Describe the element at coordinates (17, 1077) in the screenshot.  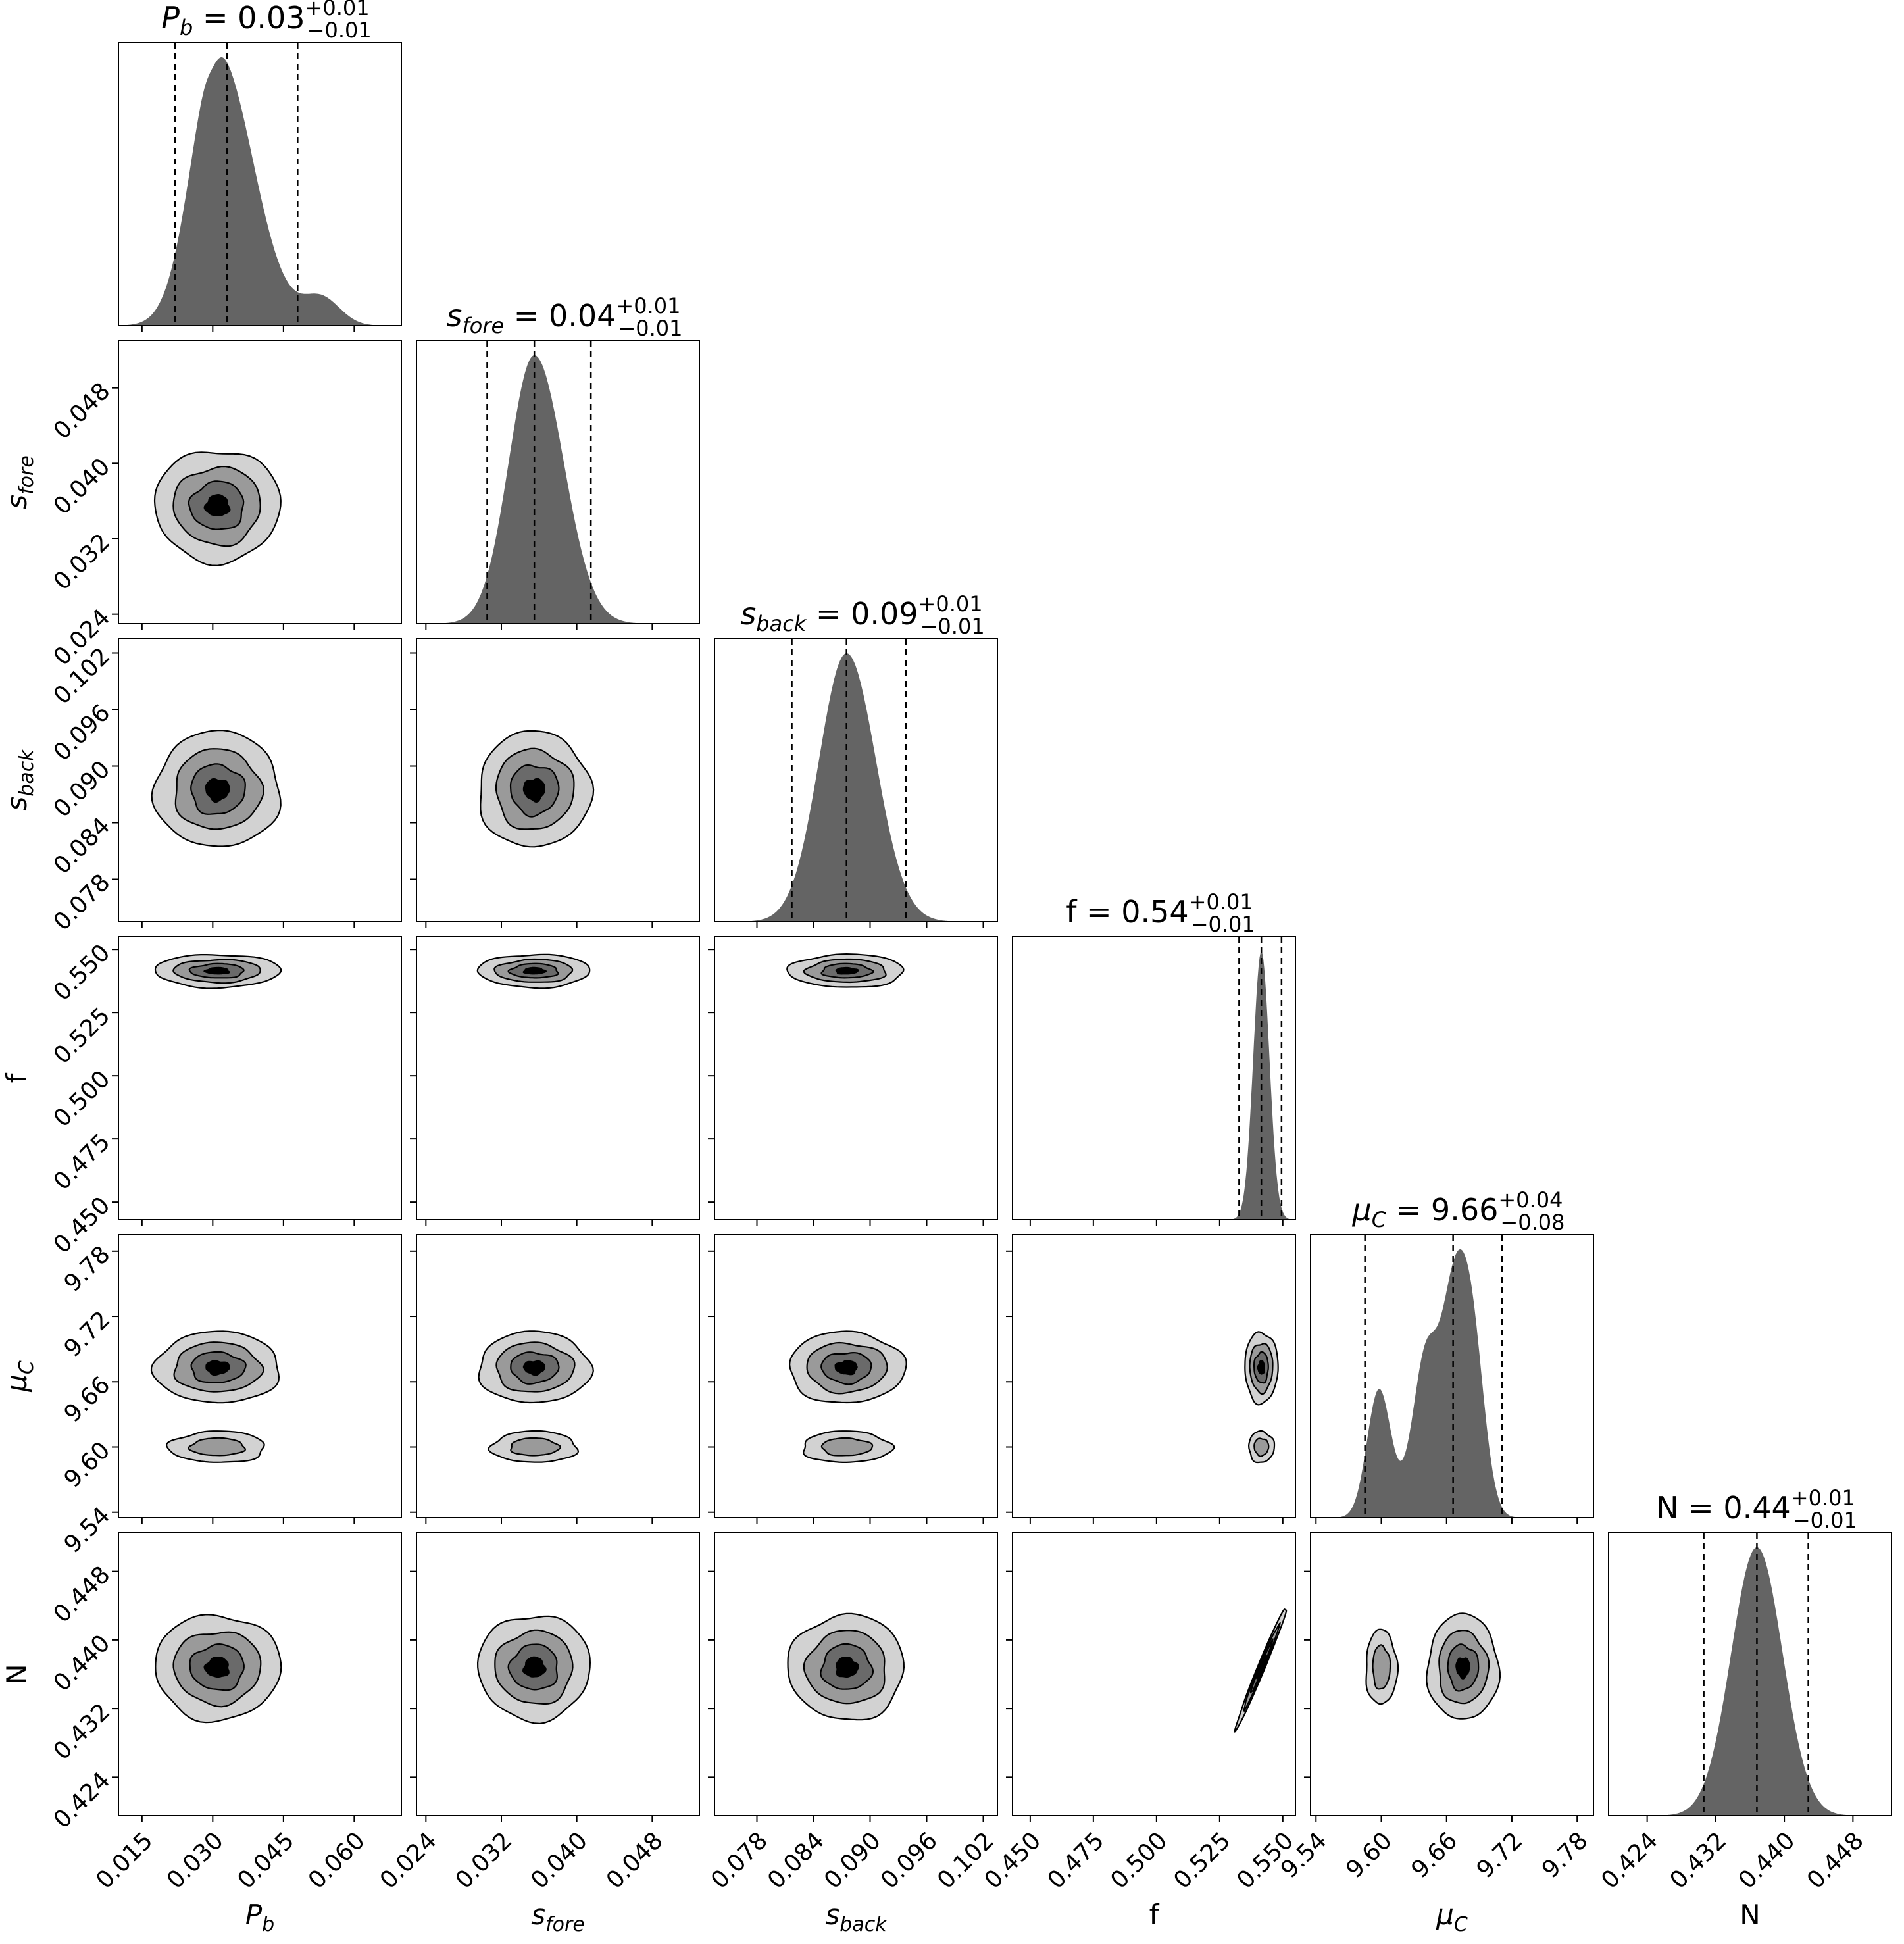
I see `y-axis-label-f: f` at that location.